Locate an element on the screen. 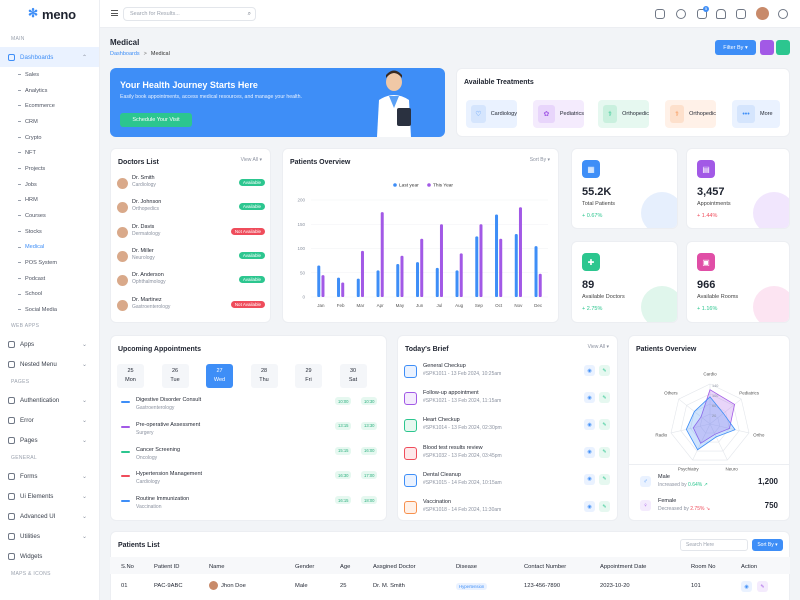 The width and height of the screenshot is (800, 600). sidebar-subitem-nft: NFT is located at coordinates (49, 153).